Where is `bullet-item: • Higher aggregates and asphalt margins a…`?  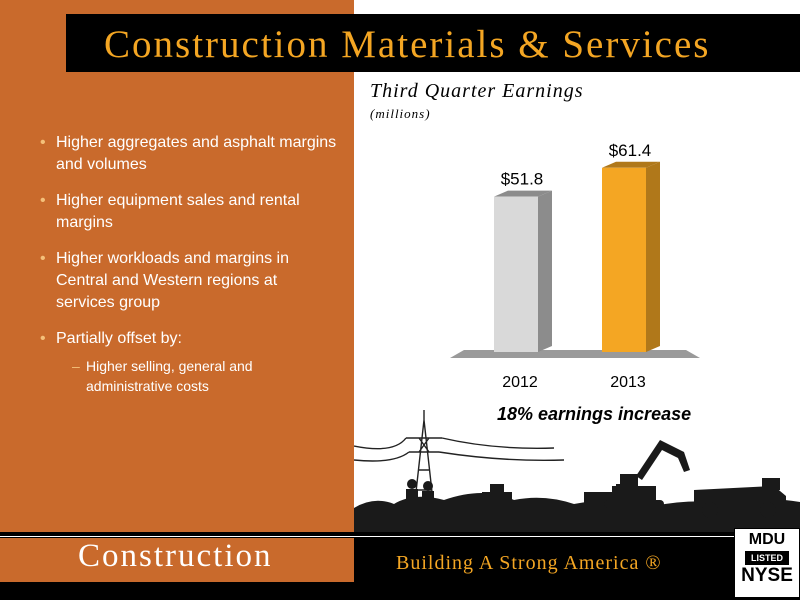
bullet-item: • Higher aggregates and asphalt margins a… is located at coordinates (190, 154).